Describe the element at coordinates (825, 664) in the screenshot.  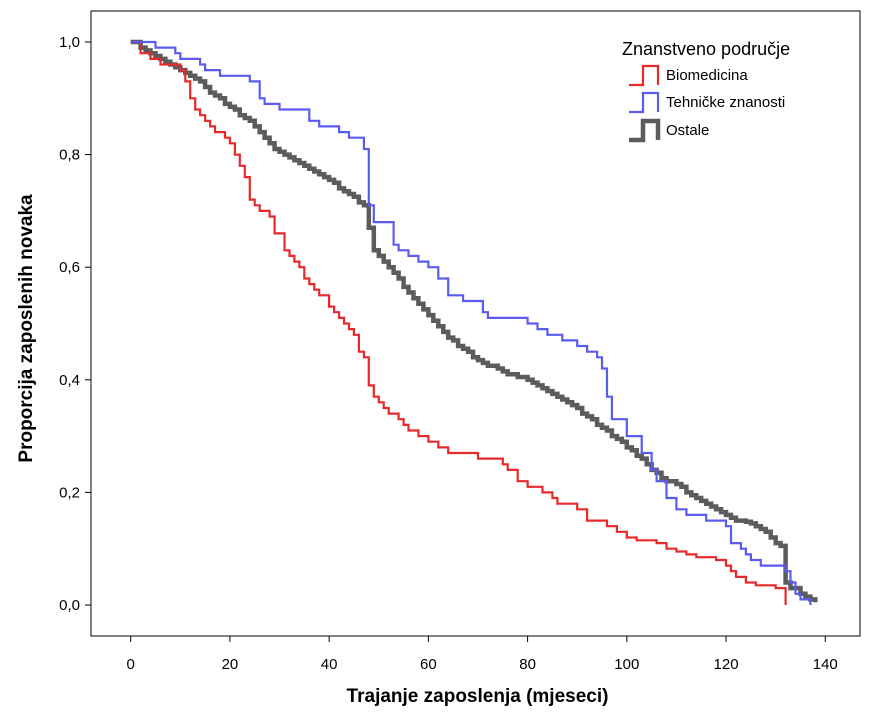
I see `x-tick-label: 140` at that location.